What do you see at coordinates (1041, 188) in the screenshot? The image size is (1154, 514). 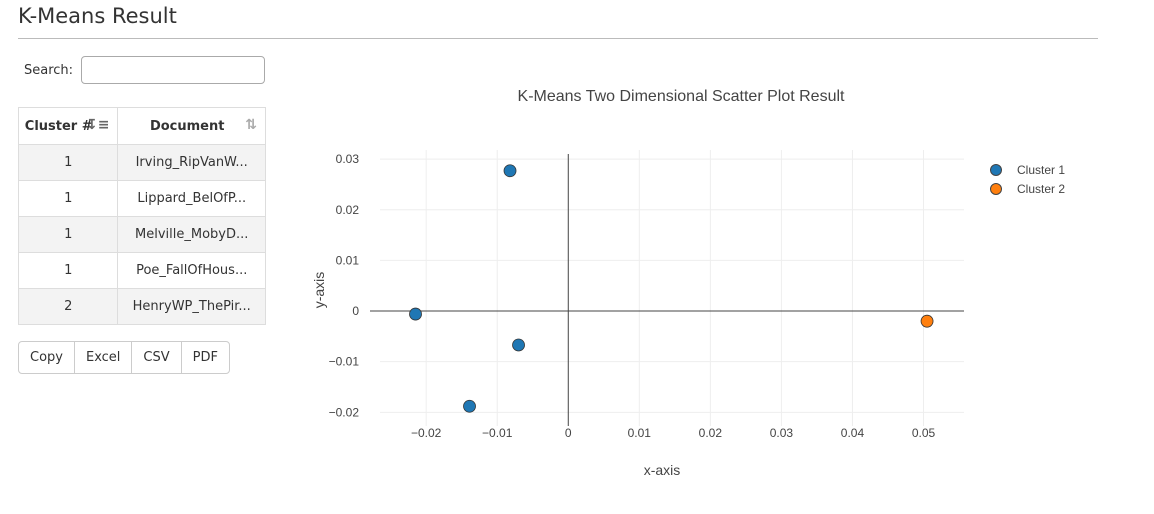 I see `legend-label-cluster-2: Cluster 2` at bounding box center [1041, 188].